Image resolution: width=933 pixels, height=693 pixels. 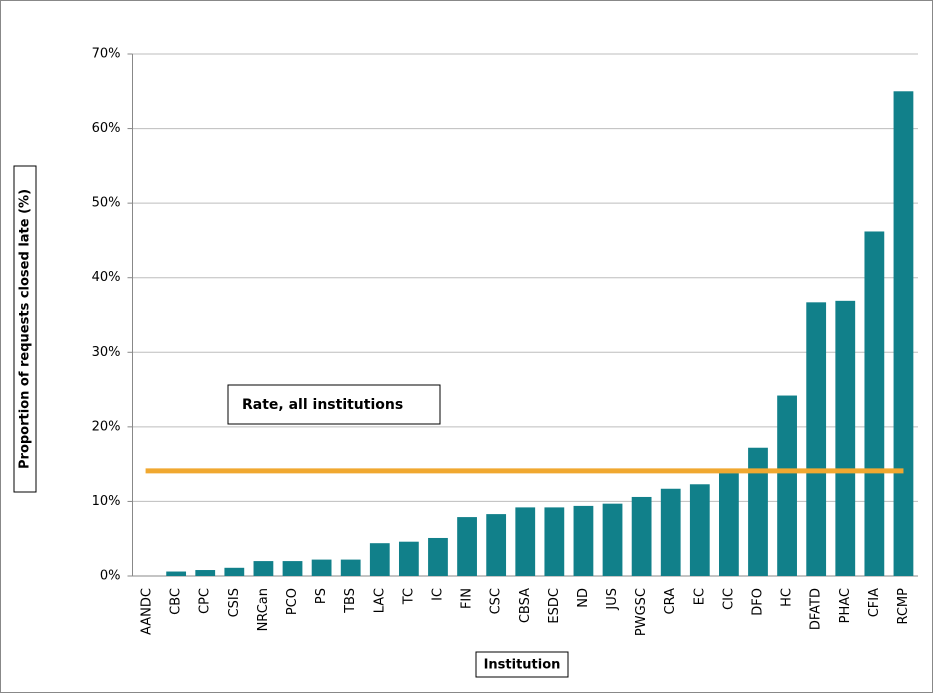 I want to click on y-tick-label: 40%, so click(x=106, y=277).